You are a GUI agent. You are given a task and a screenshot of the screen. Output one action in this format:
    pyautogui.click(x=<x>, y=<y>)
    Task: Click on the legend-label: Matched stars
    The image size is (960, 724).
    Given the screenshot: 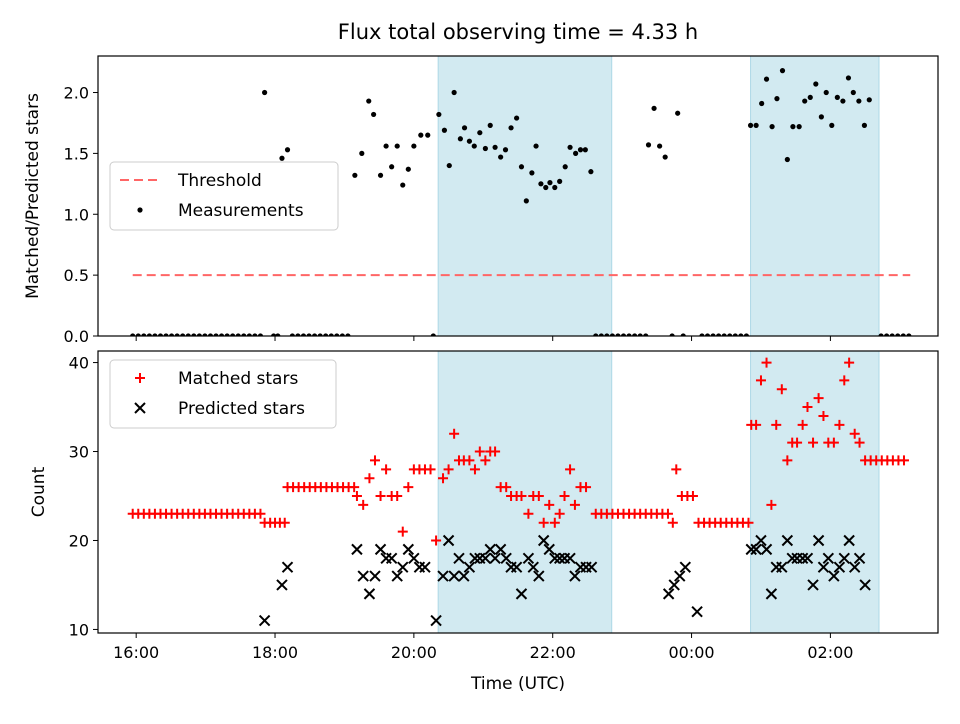 What is the action you would take?
    pyautogui.click(x=238, y=379)
    